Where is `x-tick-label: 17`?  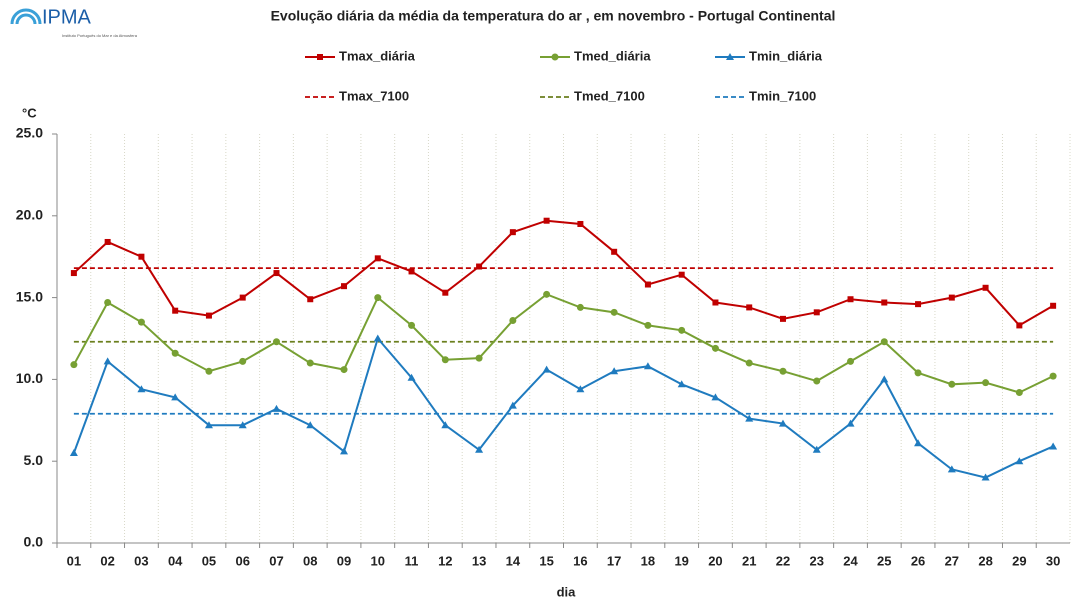
x-tick-label: 17 is located at coordinates (614, 560).